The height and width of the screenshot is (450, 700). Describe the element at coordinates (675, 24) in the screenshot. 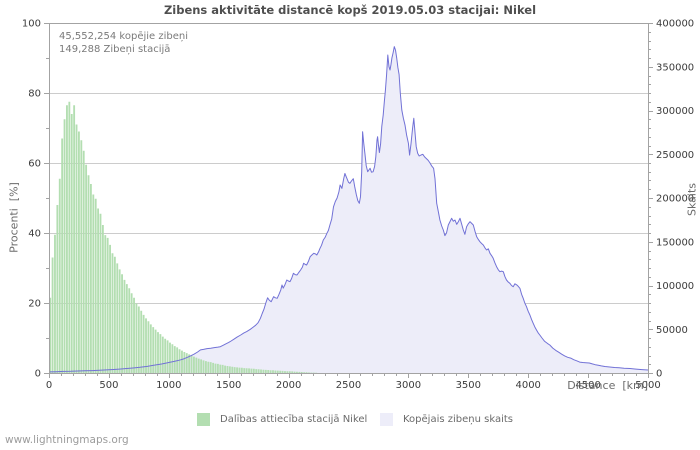

I see `tick-label: 400000` at that location.